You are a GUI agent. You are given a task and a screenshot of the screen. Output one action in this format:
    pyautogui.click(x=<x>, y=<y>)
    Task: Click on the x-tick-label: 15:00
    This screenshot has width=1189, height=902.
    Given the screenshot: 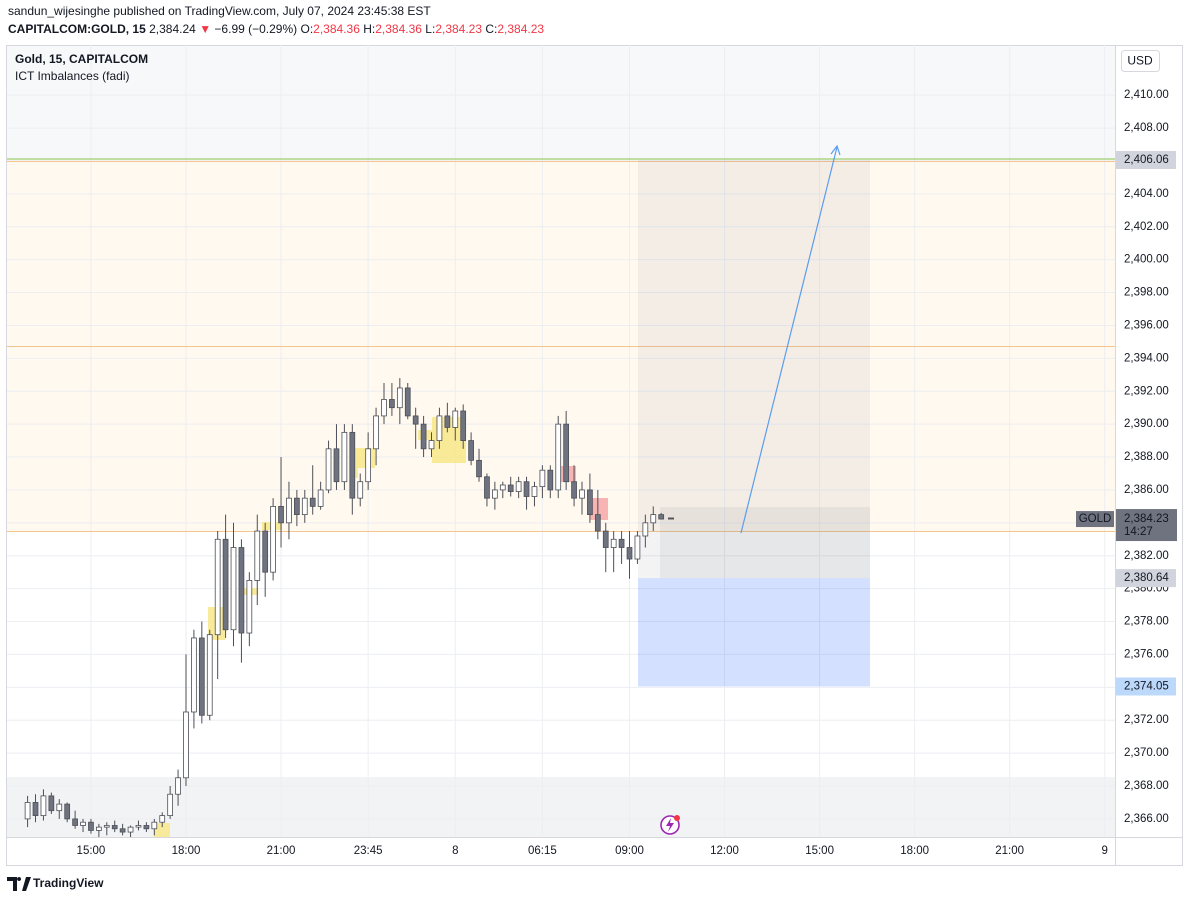 What is the action you would take?
    pyautogui.click(x=819, y=851)
    